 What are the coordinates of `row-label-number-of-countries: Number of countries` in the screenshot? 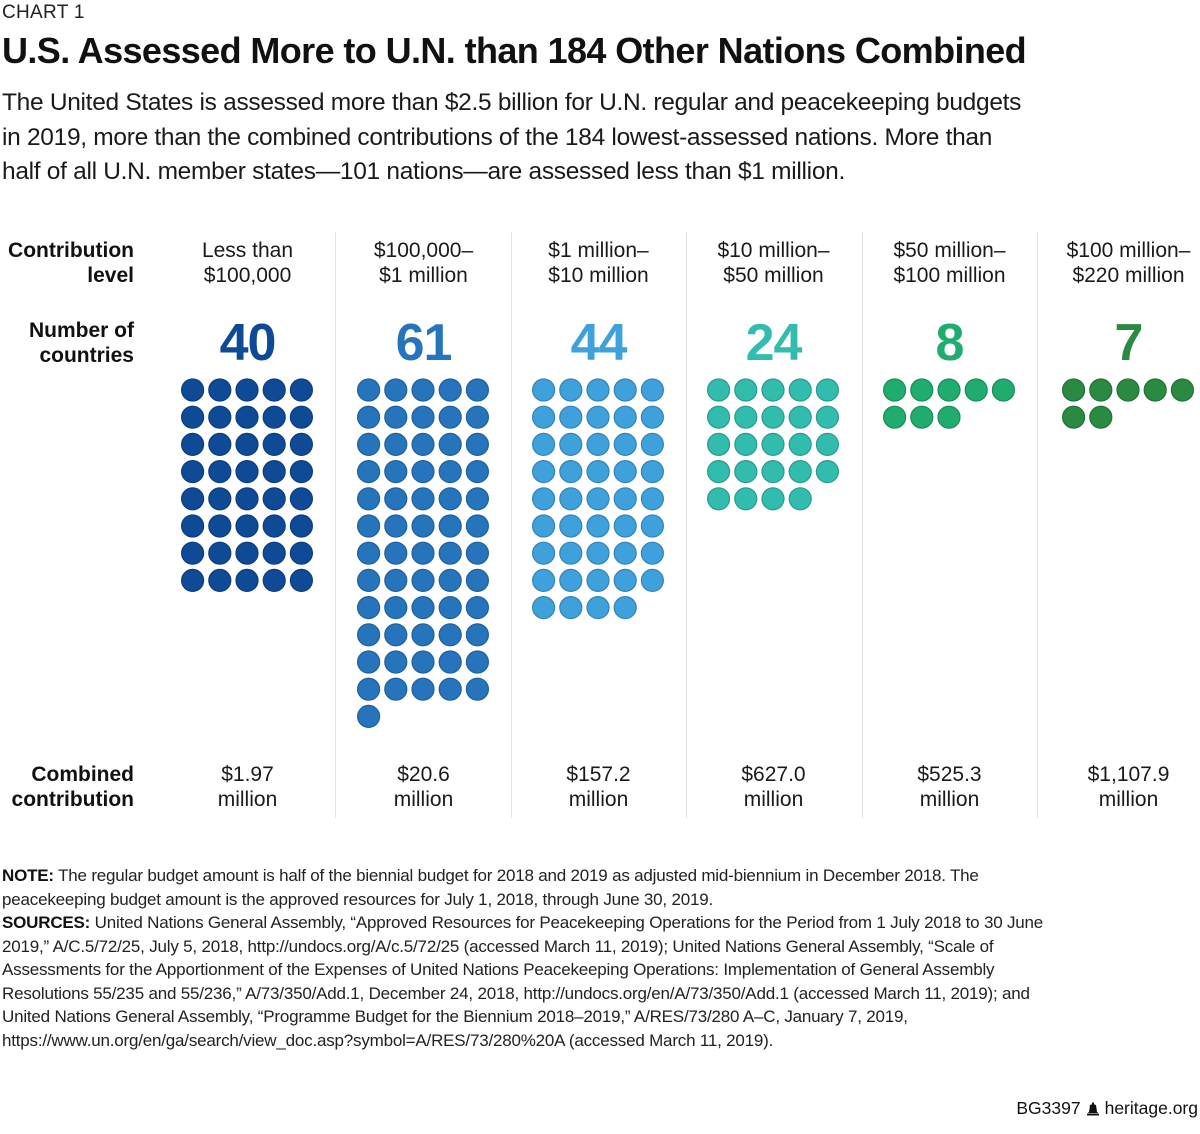 It's located at (81, 343).